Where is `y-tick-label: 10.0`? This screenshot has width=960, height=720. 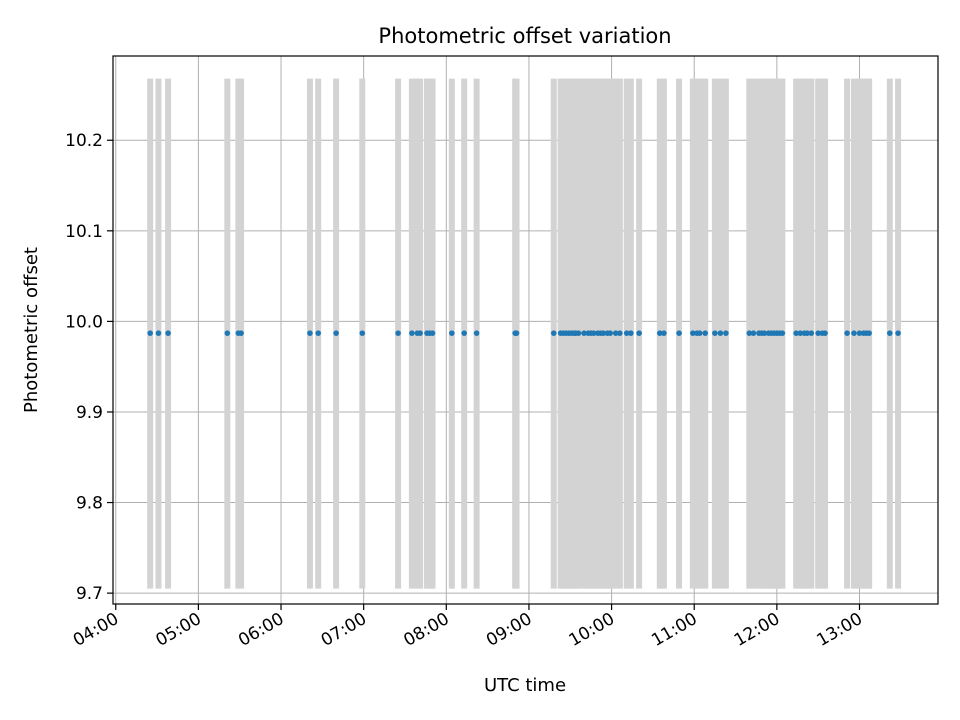
y-tick-label: 10.0 is located at coordinates (84, 322).